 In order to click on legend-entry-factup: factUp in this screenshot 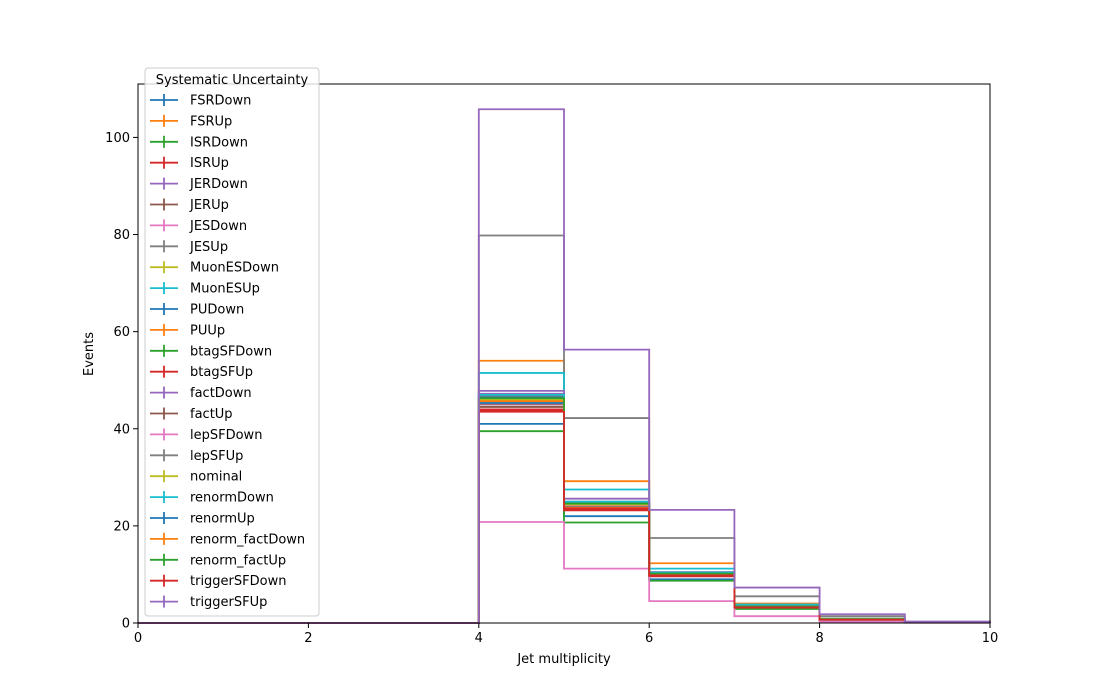, I will do `click(191, 414)`.